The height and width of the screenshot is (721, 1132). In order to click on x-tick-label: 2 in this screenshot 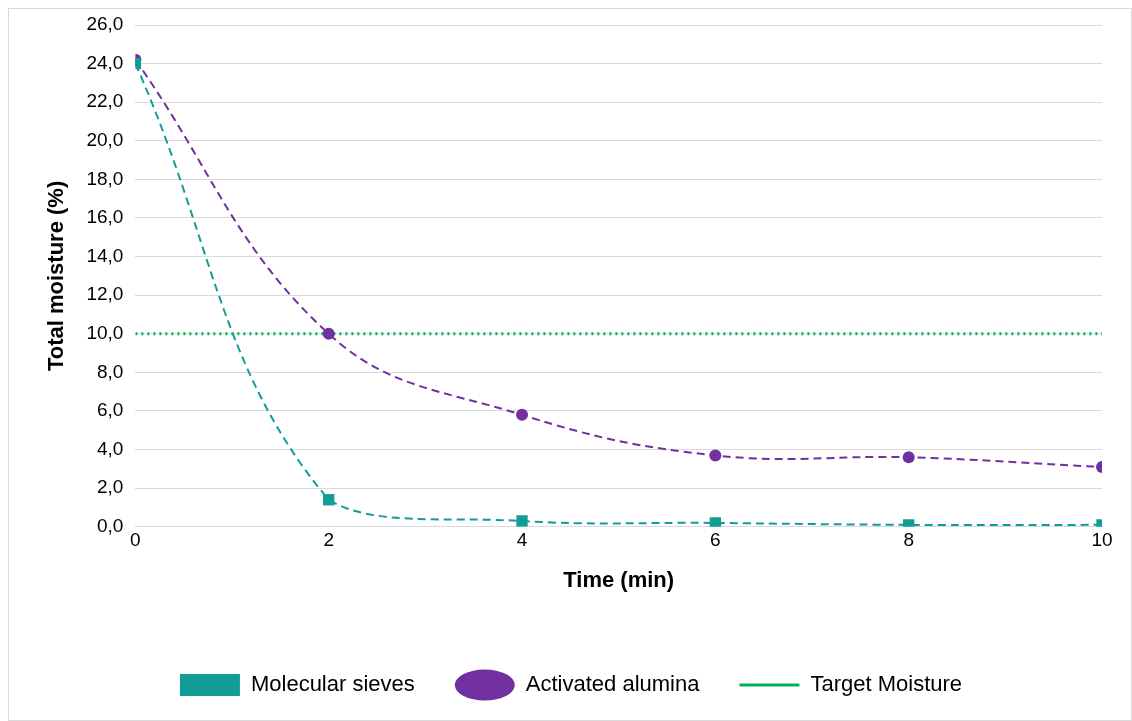, I will do `click(328, 540)`.